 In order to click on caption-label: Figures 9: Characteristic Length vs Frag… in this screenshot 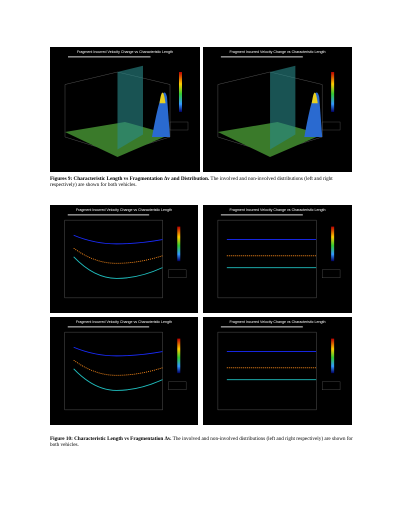, I will do `click(130, 179)`.